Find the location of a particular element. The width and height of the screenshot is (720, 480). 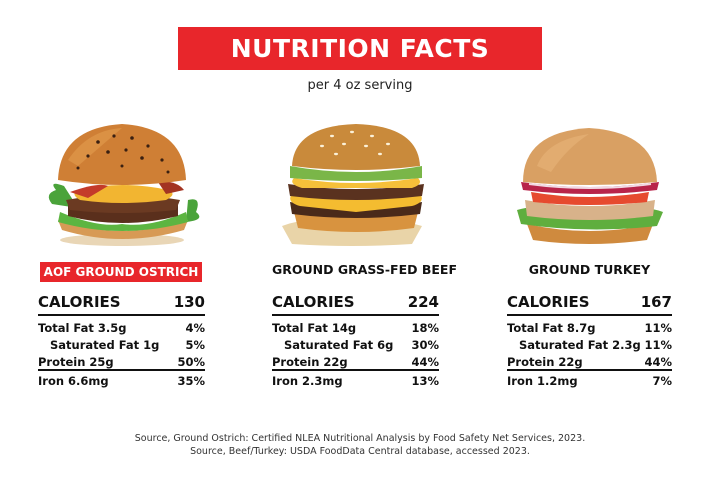

total-fat-row: Total Fat 14g 18% is located at coordinates (355, 328).